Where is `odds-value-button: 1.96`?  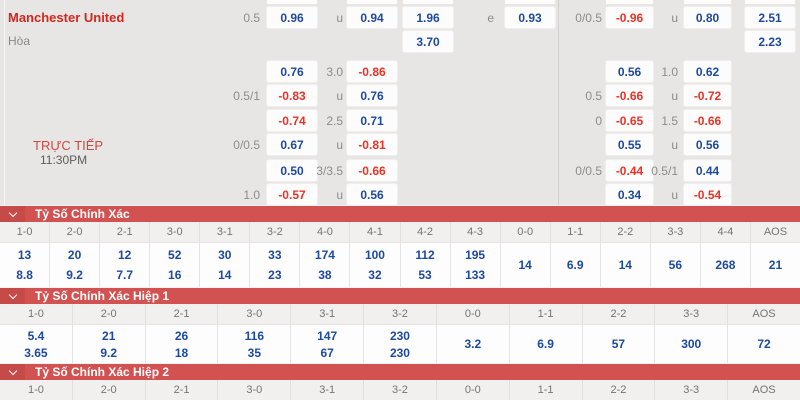 odds-value-button: 1.96 is located at coordinates (428, 17).